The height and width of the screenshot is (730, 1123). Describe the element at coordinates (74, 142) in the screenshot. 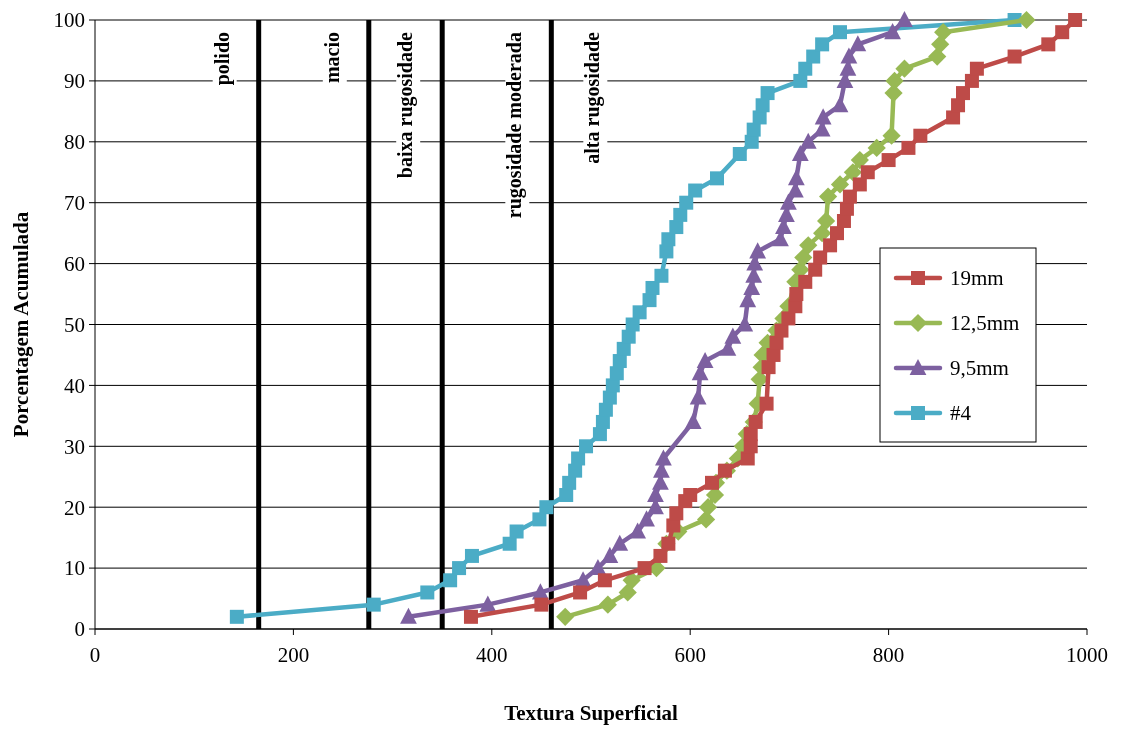

I see `y-tick-label: 80` at that location.